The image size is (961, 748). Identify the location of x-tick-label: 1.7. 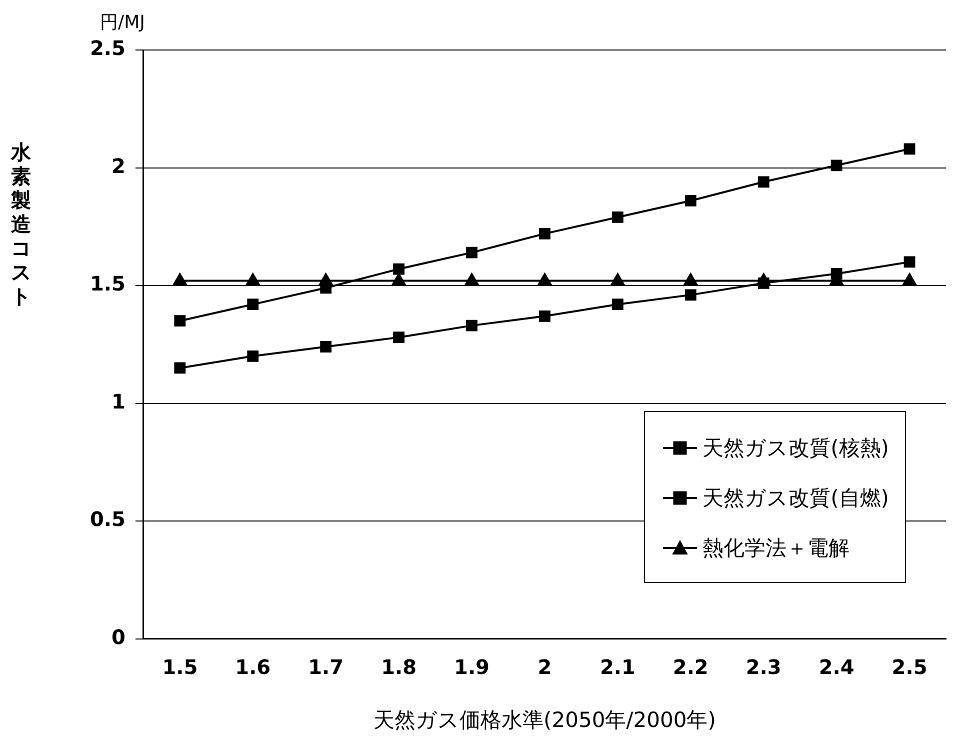
(326, 667).